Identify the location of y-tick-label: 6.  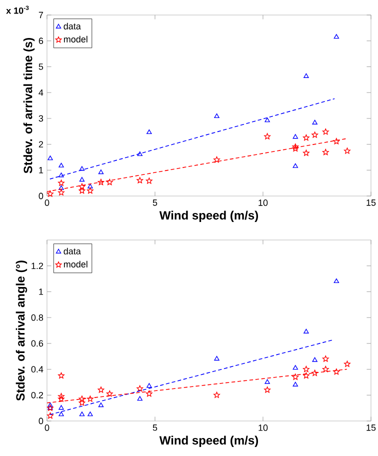
(41, 41).